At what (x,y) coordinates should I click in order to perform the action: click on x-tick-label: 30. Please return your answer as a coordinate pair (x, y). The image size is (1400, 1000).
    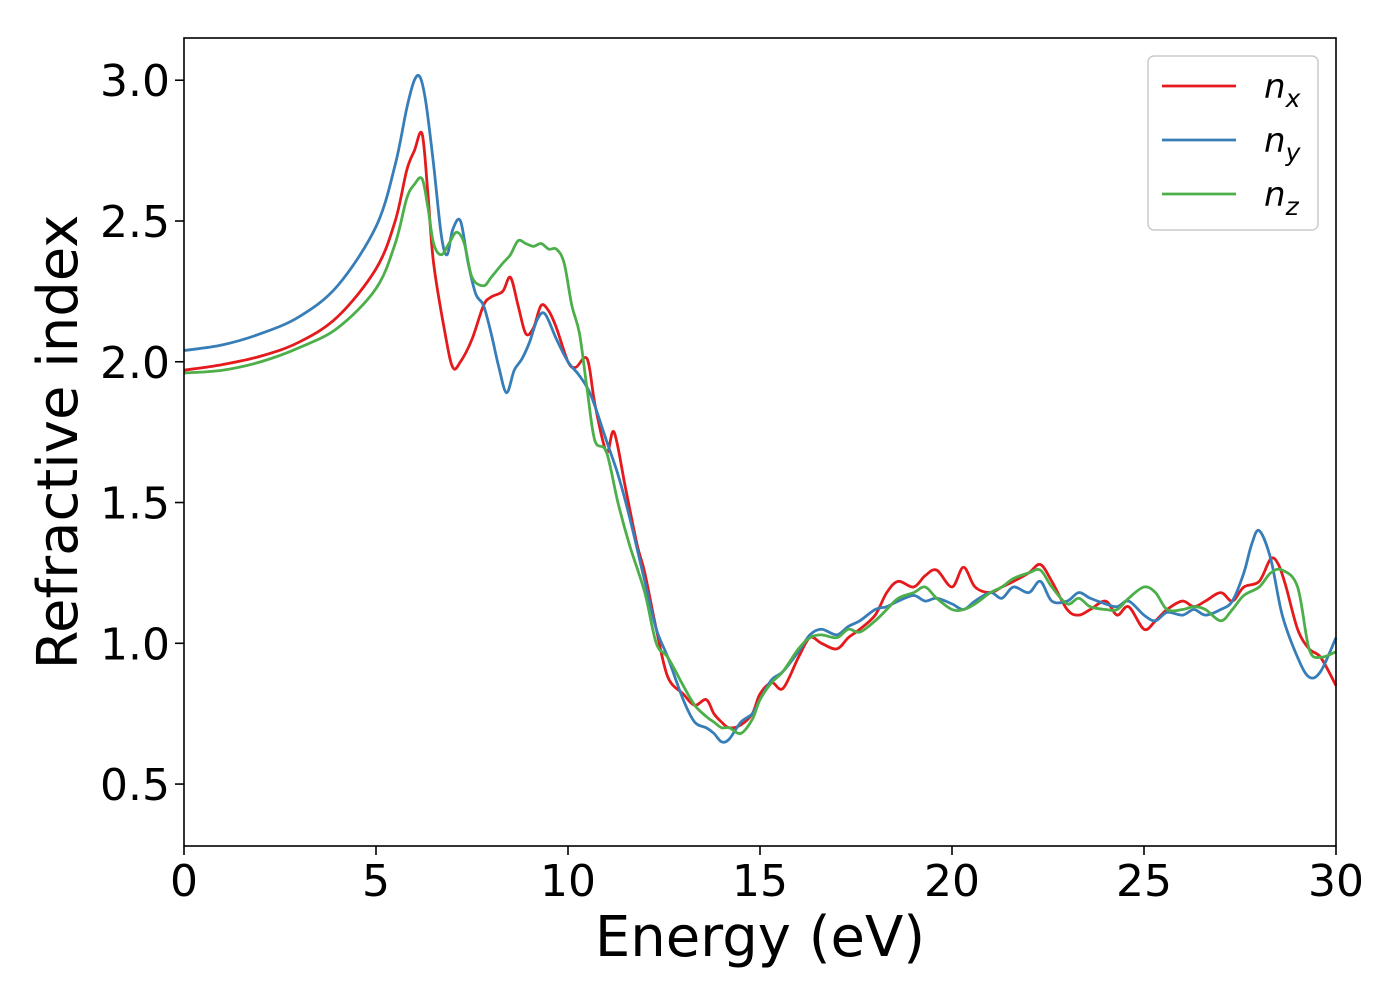
    Looking at the image, I should click on (1336, 881).